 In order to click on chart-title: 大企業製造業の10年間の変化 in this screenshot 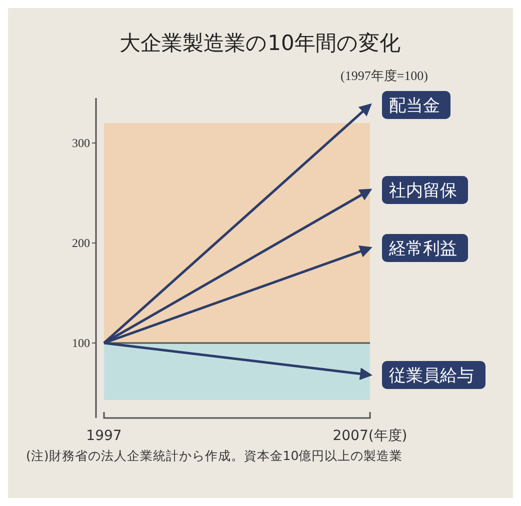, I will do `click(260, 43)`.